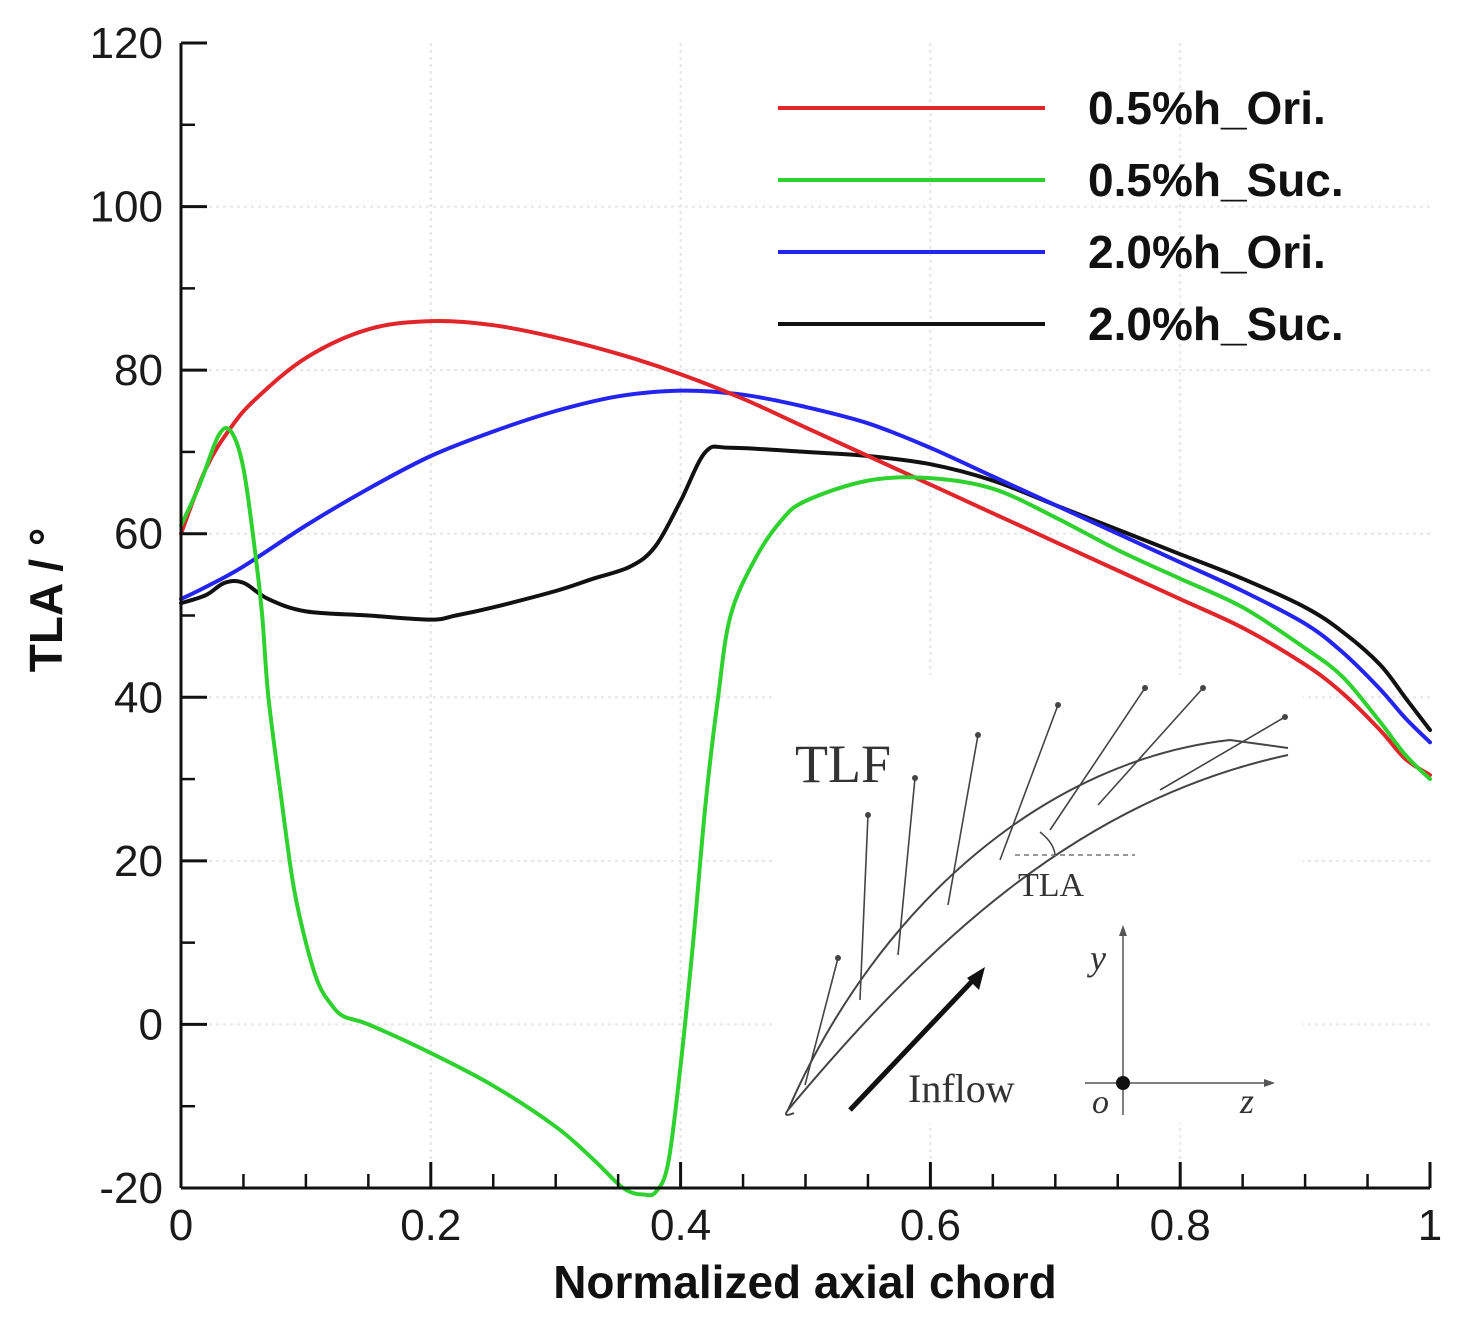 Image resolution: width=1483 pixels, height=1342 pixels. I want to click on y-tick-label: 60, so click(138, 534).